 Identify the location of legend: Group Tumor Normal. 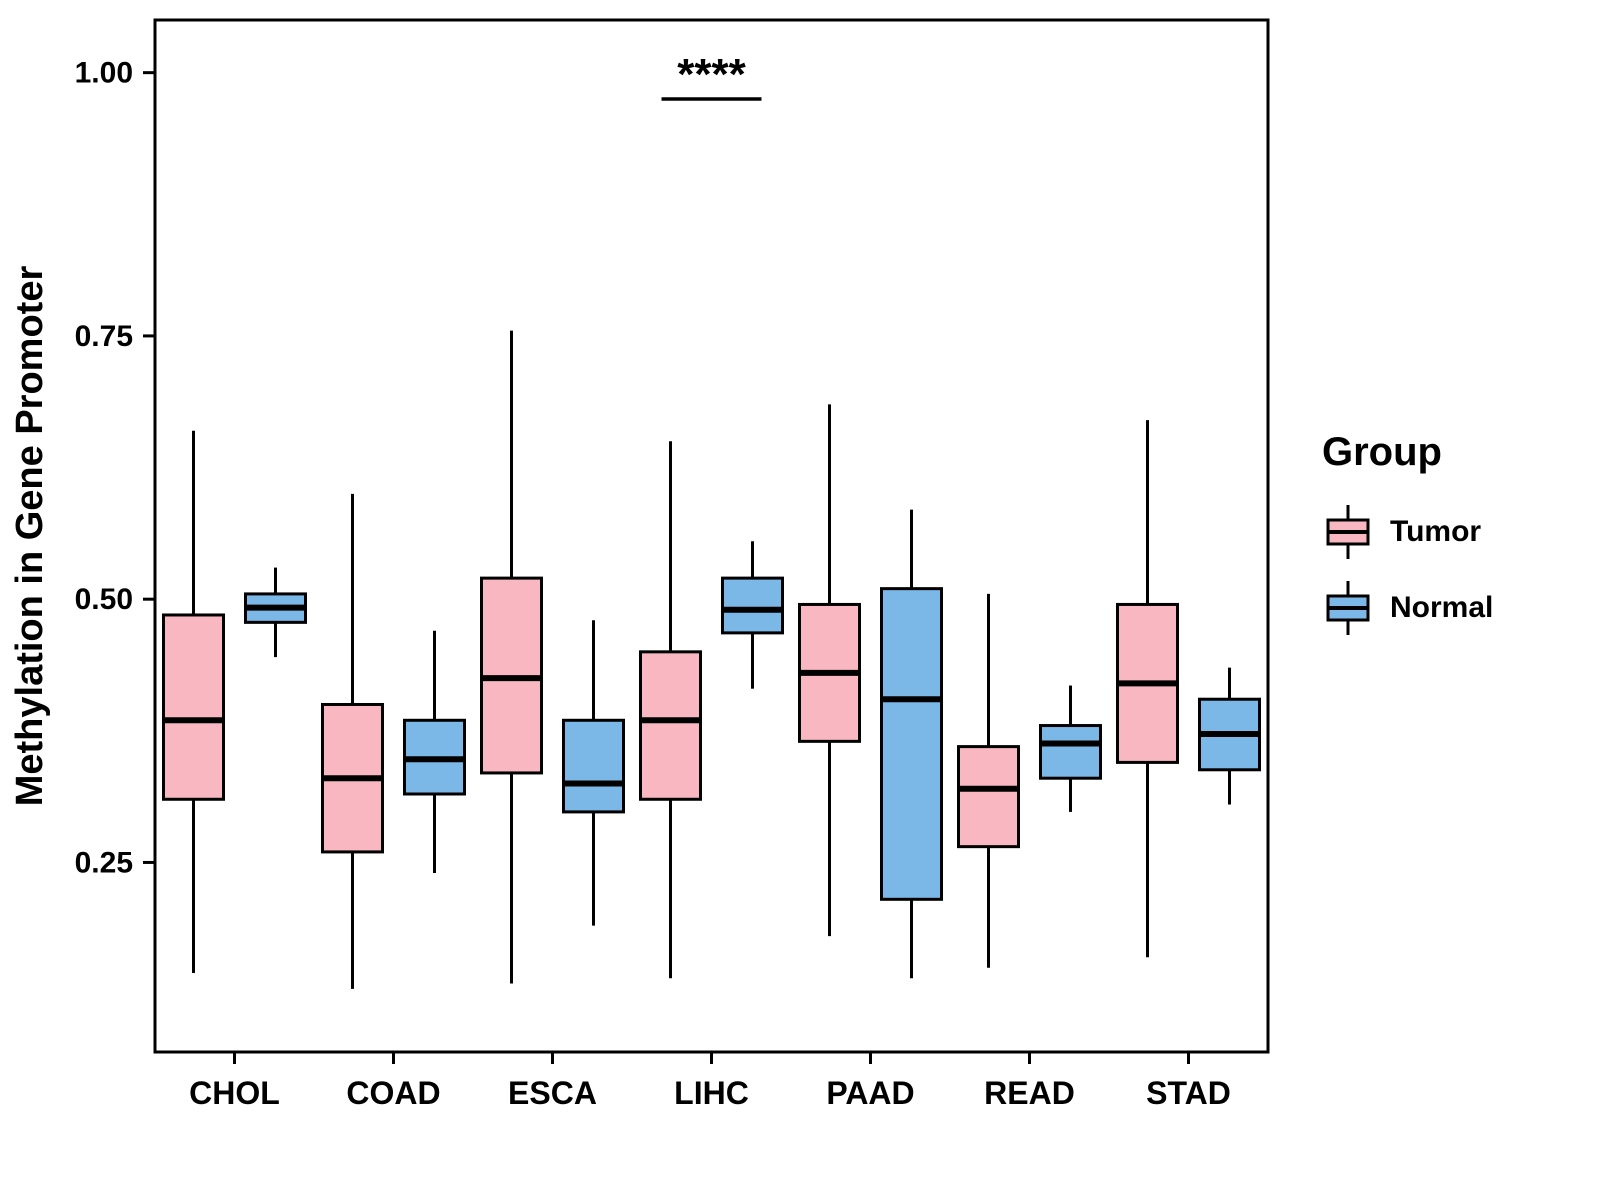
(1407, 541).